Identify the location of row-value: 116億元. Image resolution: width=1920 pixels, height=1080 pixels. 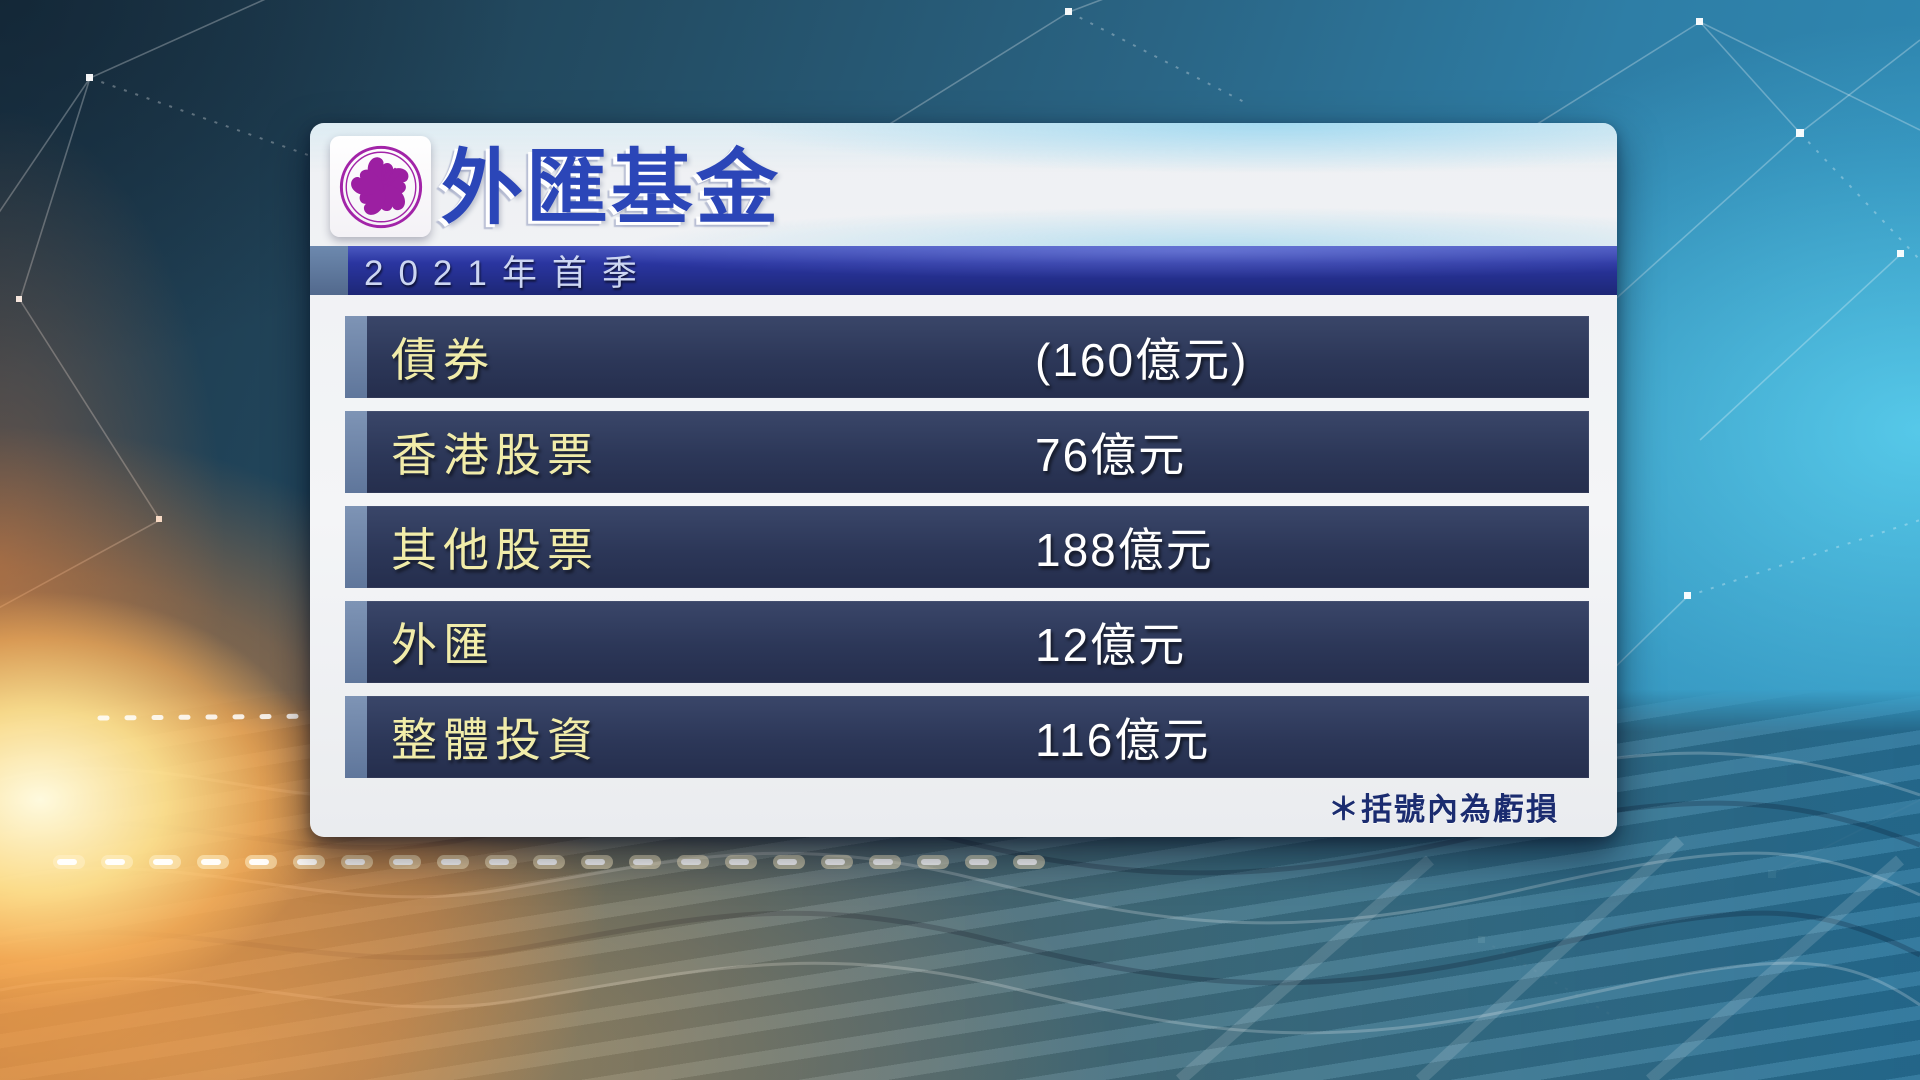
(1123, 740).